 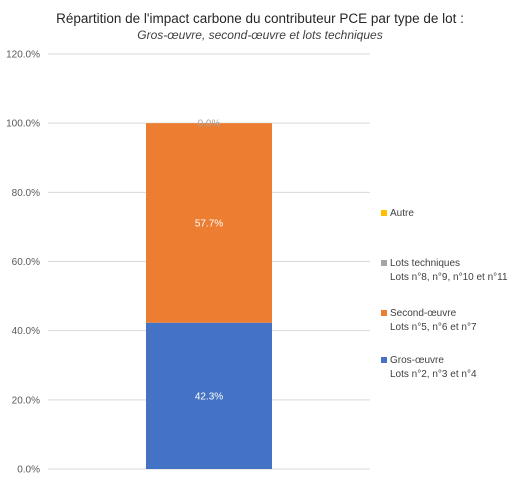 What do you see at coordinates (433, 374) in the screenshot?
I see `legend-entry-sublabel: Lots n°2, n°3 et n°4` at bounding box center [433, 374].